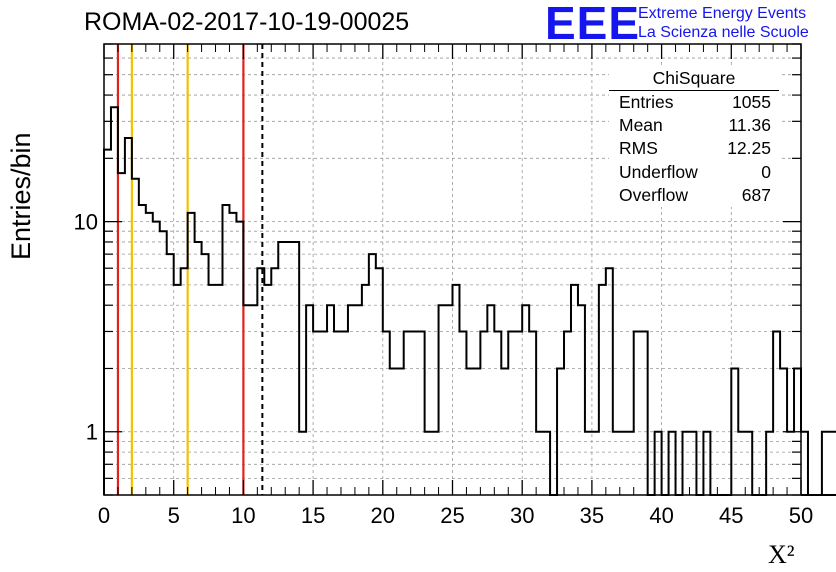 The height and width of the screenshot is (572, 836). I want to click on logo-caption-line2: La Scienza nelle Scuole, so click(723, 32).